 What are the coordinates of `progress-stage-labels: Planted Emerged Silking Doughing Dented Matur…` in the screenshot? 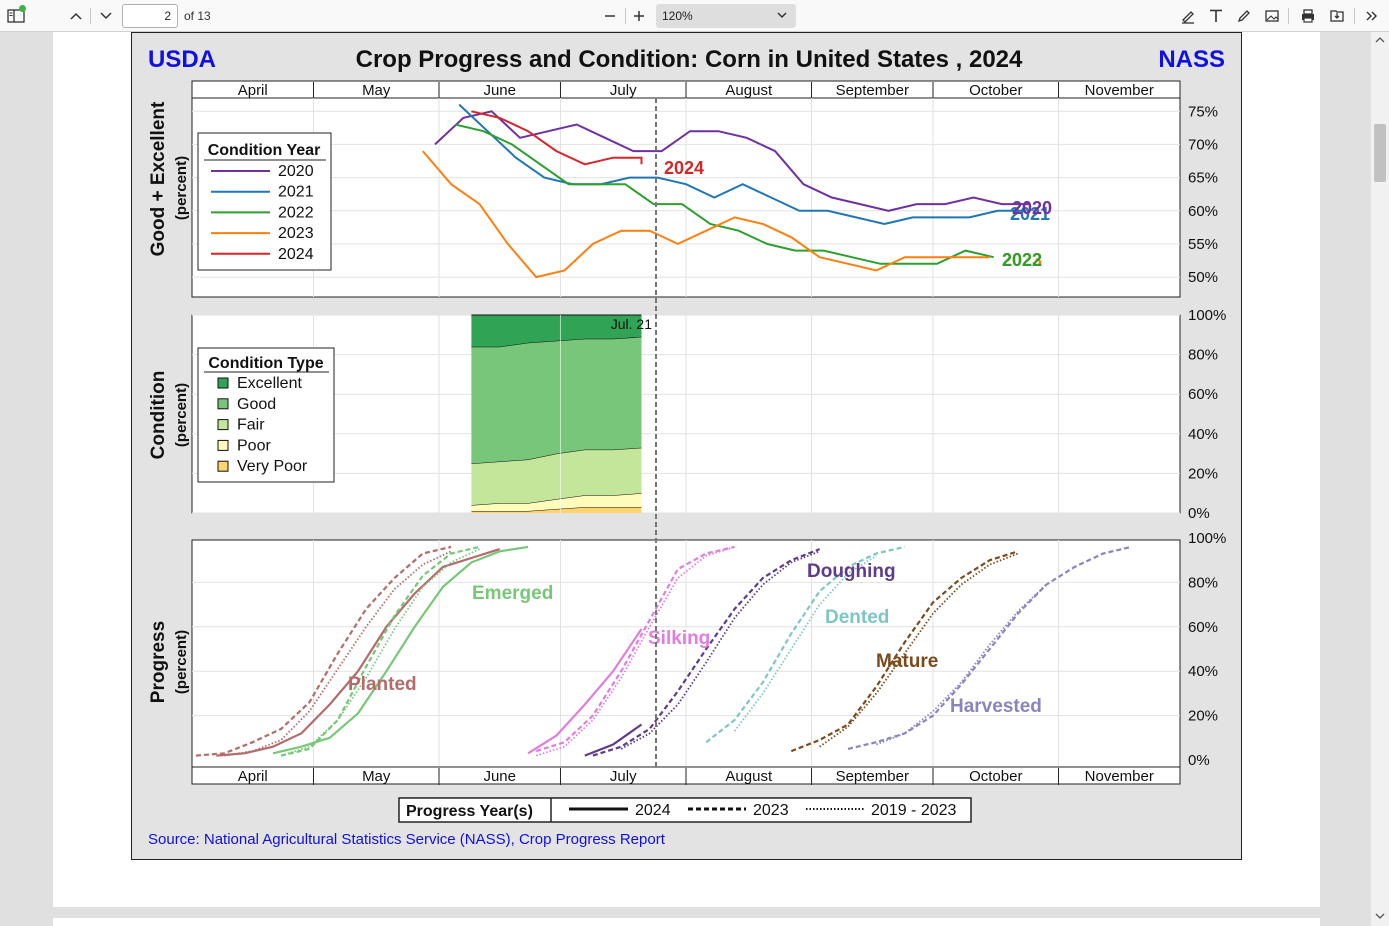 It's located at (695, 639).